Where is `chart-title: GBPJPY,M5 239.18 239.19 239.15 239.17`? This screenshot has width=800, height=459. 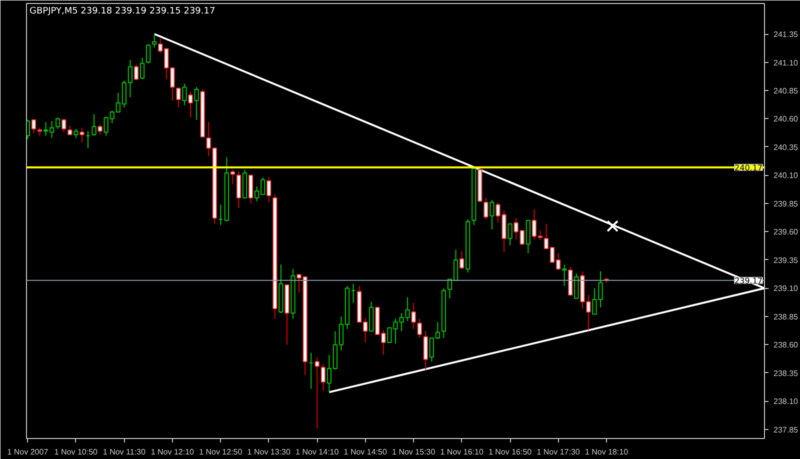 chart-title: GBPJPY,M5 239.18 239.19 239.15 239.17 is located at coordinates (123, 11).